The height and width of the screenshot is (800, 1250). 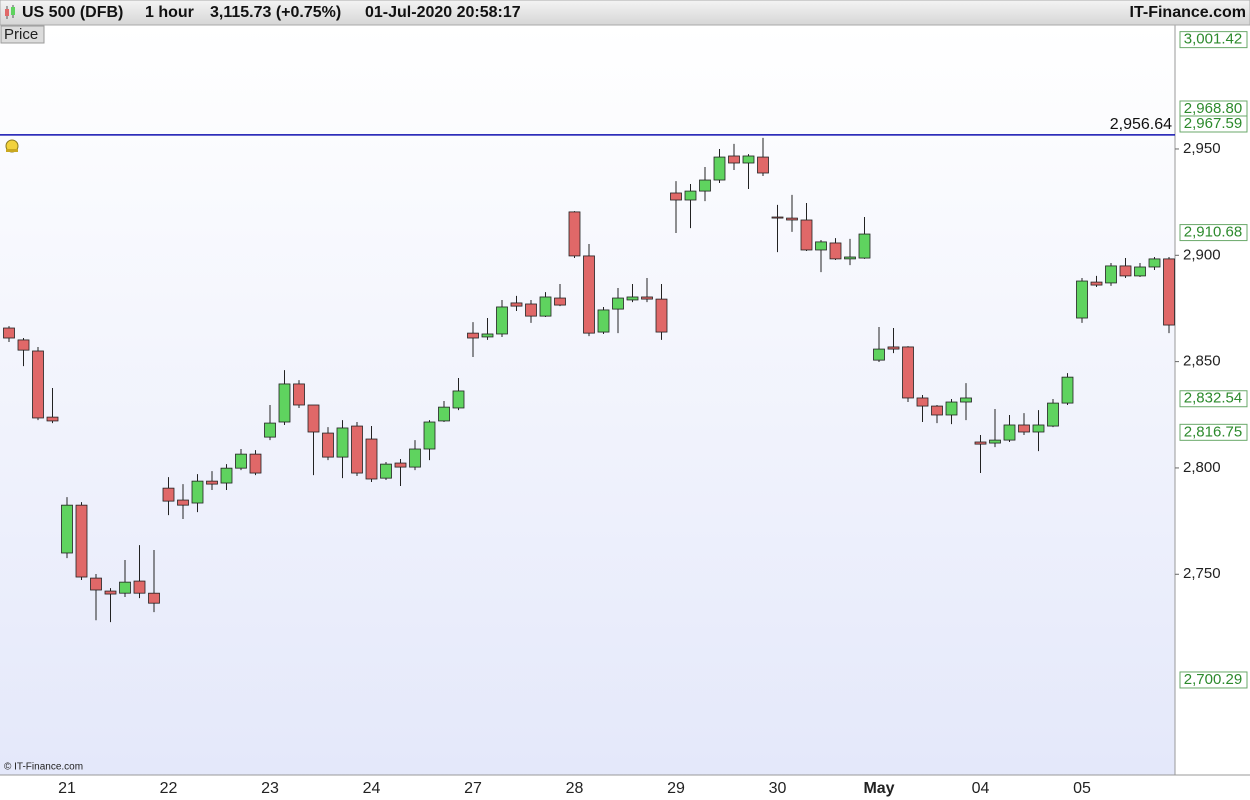 I want to click on reference-line-label: 2,956.64, so click(x=1141, y=124).